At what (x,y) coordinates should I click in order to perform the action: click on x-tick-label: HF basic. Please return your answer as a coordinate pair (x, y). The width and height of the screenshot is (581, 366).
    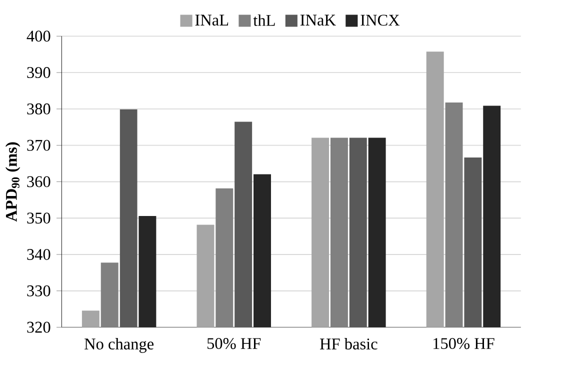
    Looking at the image, I should click on (349, 344).